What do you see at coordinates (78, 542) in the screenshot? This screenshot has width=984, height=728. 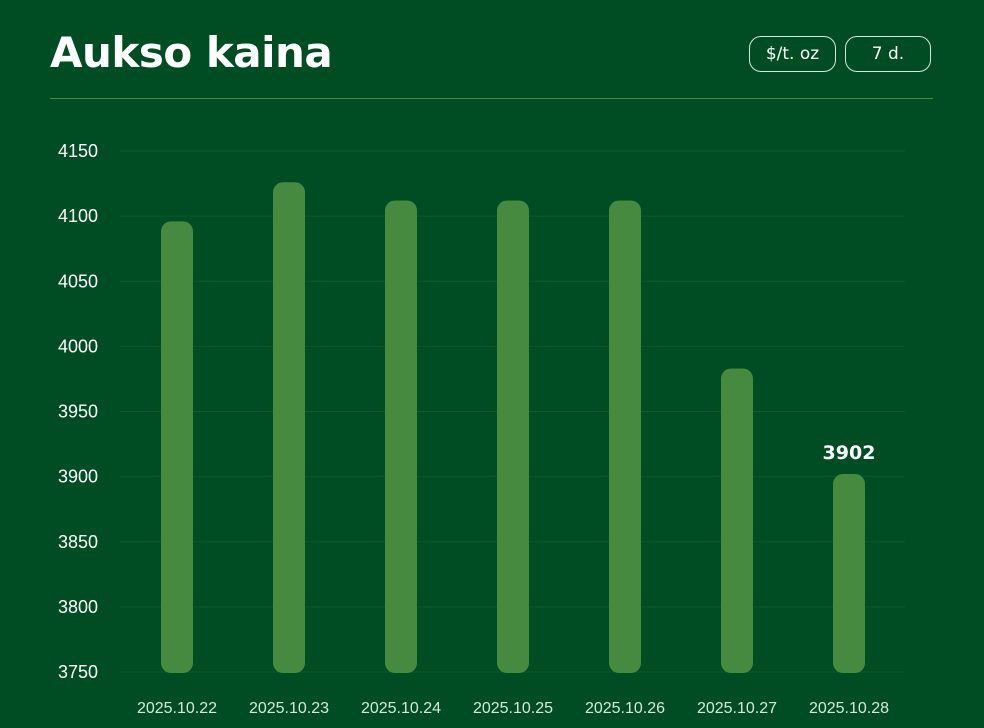 I see `y-tick-label: 3850` at bounding box center [78, 542].